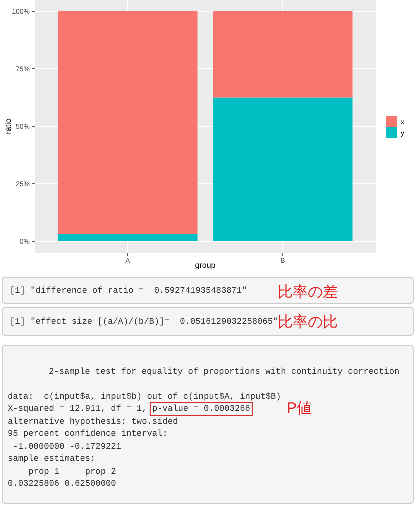 This screenshot has width=420, height=506. I want to click on text: alternative hypothesis: two.sided, so click(93, 422).